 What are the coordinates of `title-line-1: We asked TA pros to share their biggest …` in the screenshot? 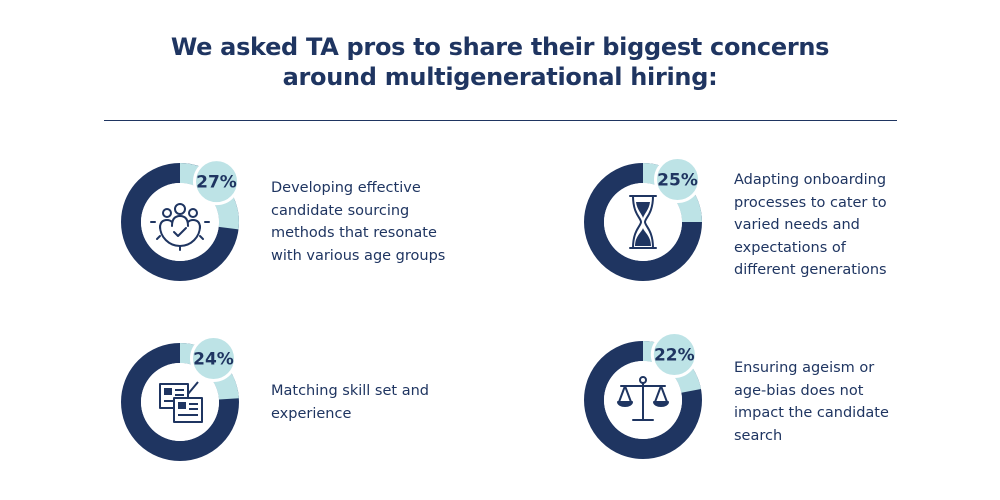 It's located at (500, 47).